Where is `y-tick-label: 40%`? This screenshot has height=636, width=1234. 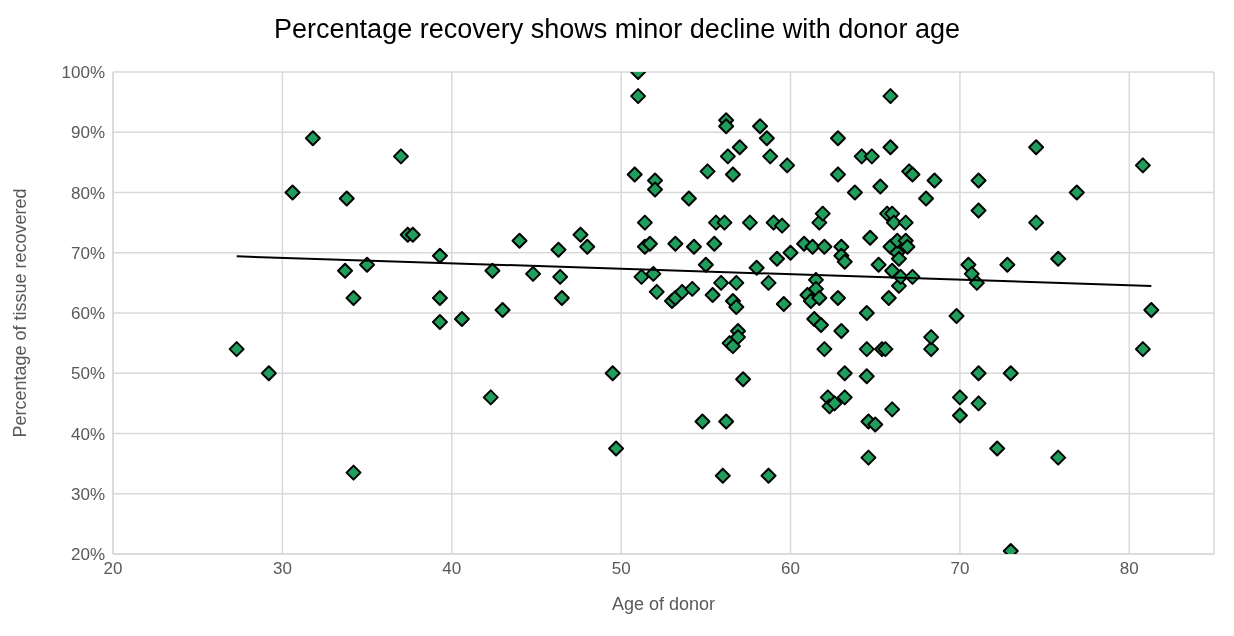 y-tick-label: 40% is located at coordinates (87, 434).